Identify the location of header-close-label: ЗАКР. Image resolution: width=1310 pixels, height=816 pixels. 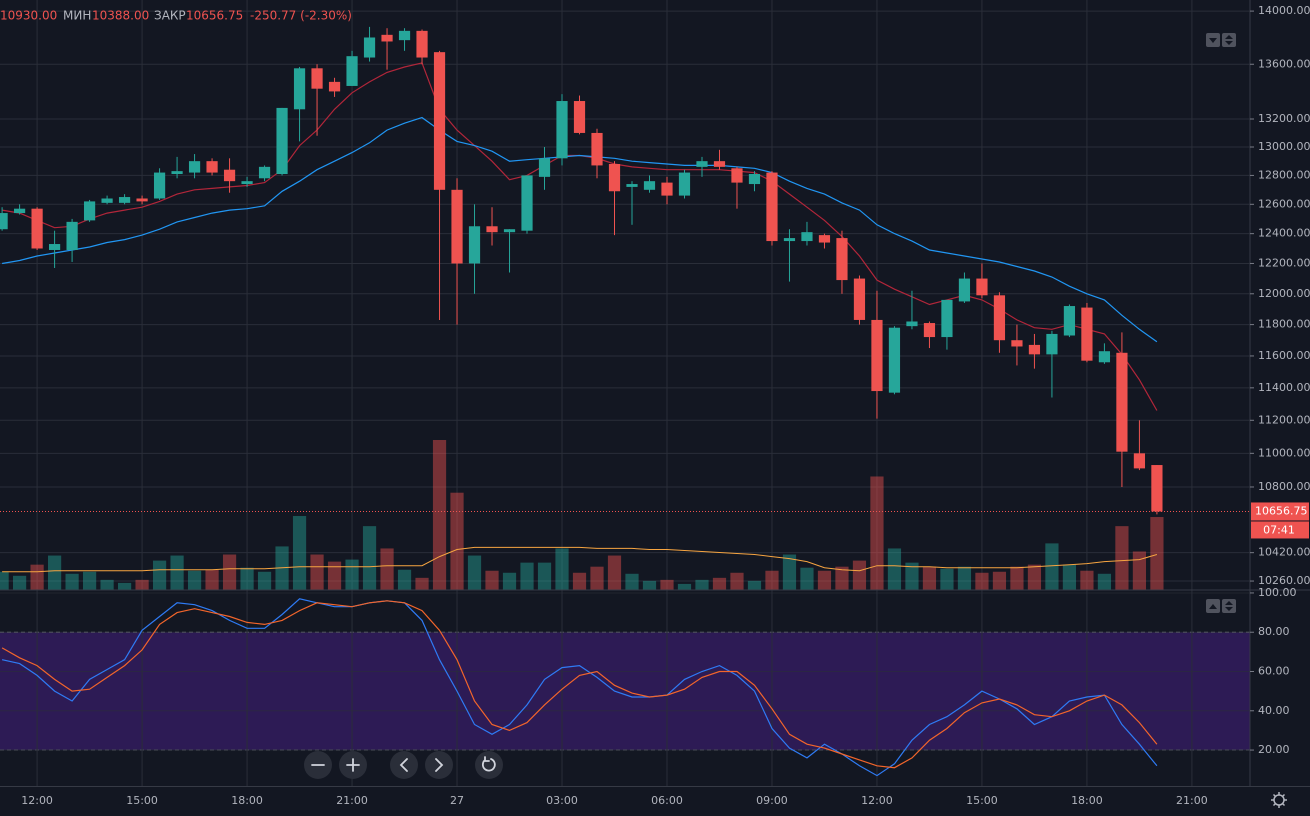
(170, 16).